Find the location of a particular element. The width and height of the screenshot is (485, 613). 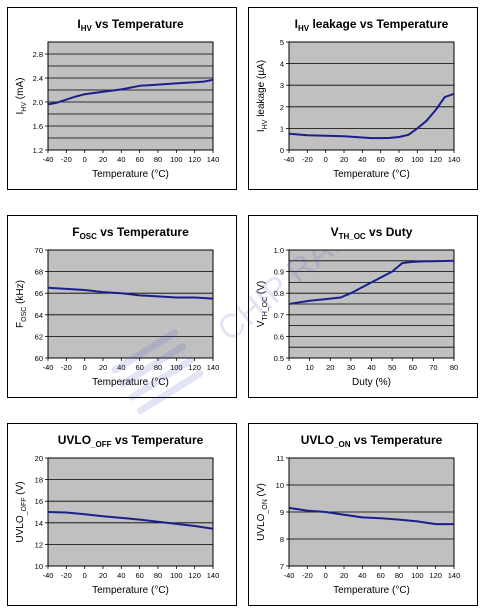

y-tick-label: 68 is located at coordinates (39, 272).